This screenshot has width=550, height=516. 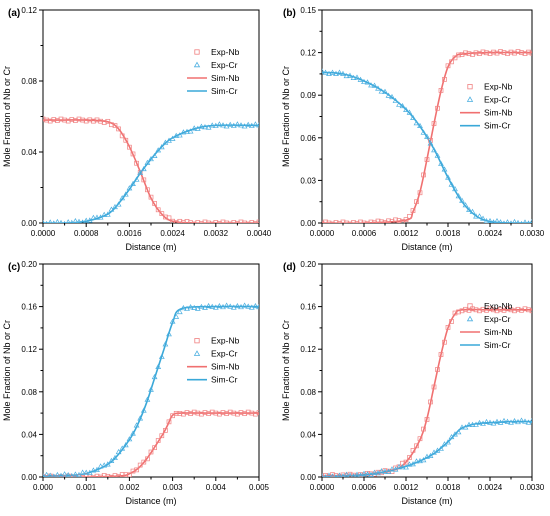 What do you see at coordinates (532, 233) in the screenshot?
I see `x-tick-label: 0.0030` at bounding box center [532, 233].